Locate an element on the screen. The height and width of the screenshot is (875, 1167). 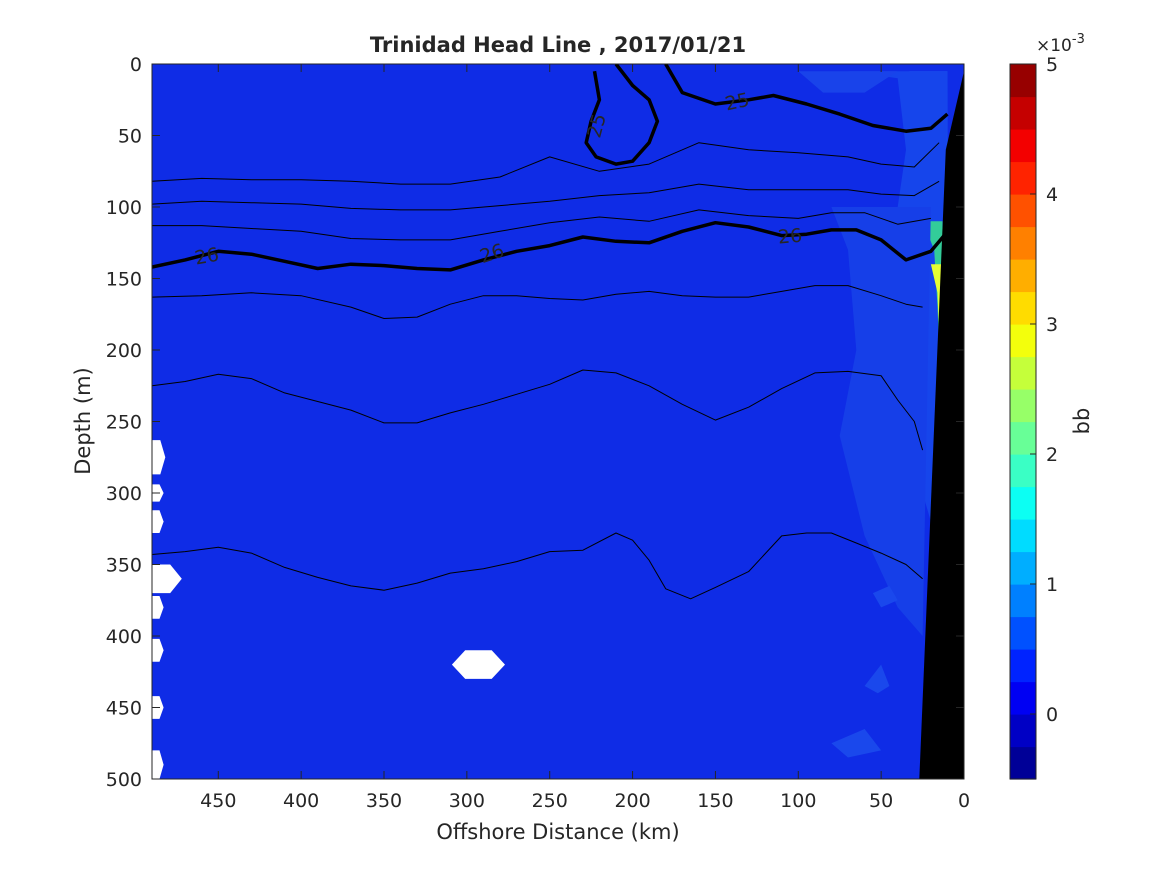
x-tick-label-9: 0 is located at coordinates (964, 801).